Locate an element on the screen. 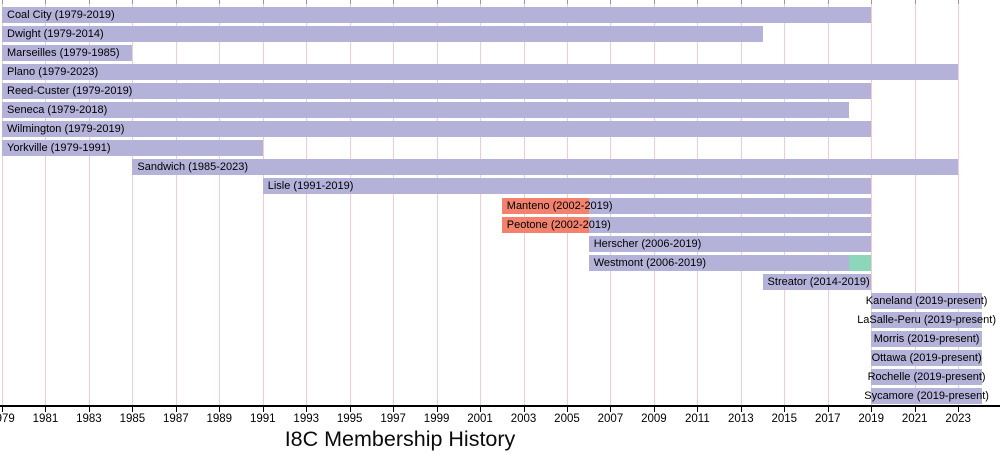 This screenshot has width=1000, height=455. x-tick-label: 1999 is located at coordinates (436, 419).